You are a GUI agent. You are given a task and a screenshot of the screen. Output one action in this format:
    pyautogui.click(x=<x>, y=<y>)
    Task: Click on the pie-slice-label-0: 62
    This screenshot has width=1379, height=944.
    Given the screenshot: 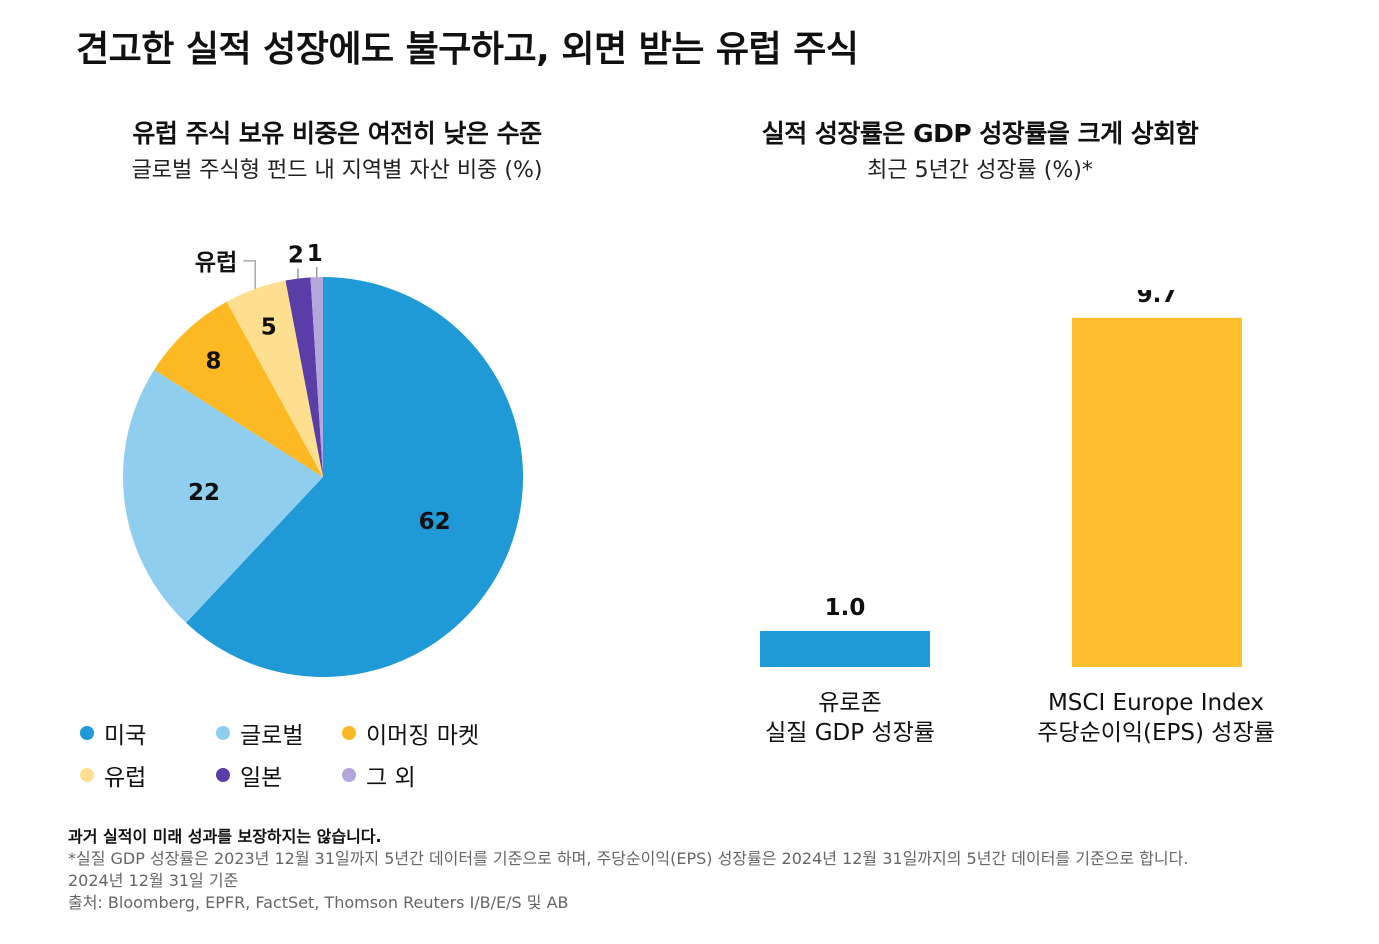 What is the action you would take?
    pyautogui.click(x=435, y=522)
    